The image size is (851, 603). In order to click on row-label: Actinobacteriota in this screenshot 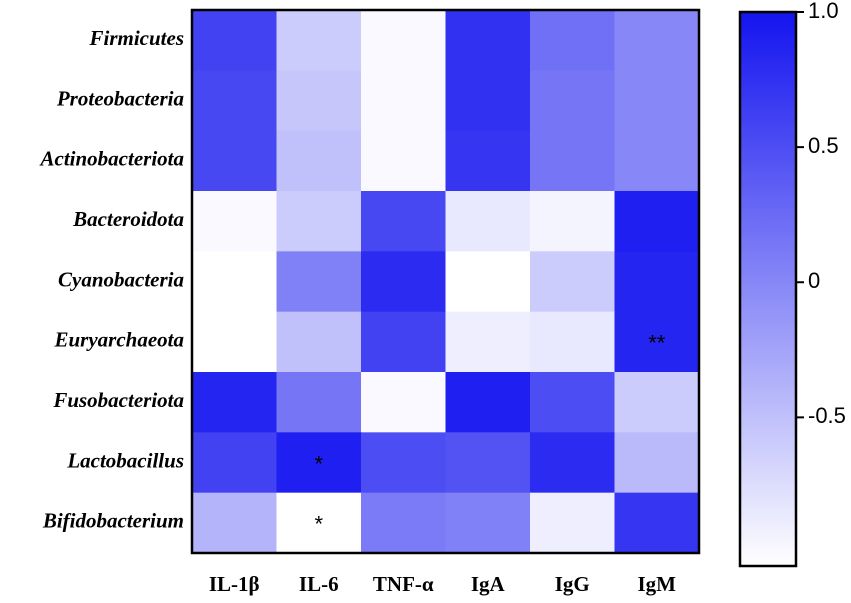, I will do `click(112, 159)`.